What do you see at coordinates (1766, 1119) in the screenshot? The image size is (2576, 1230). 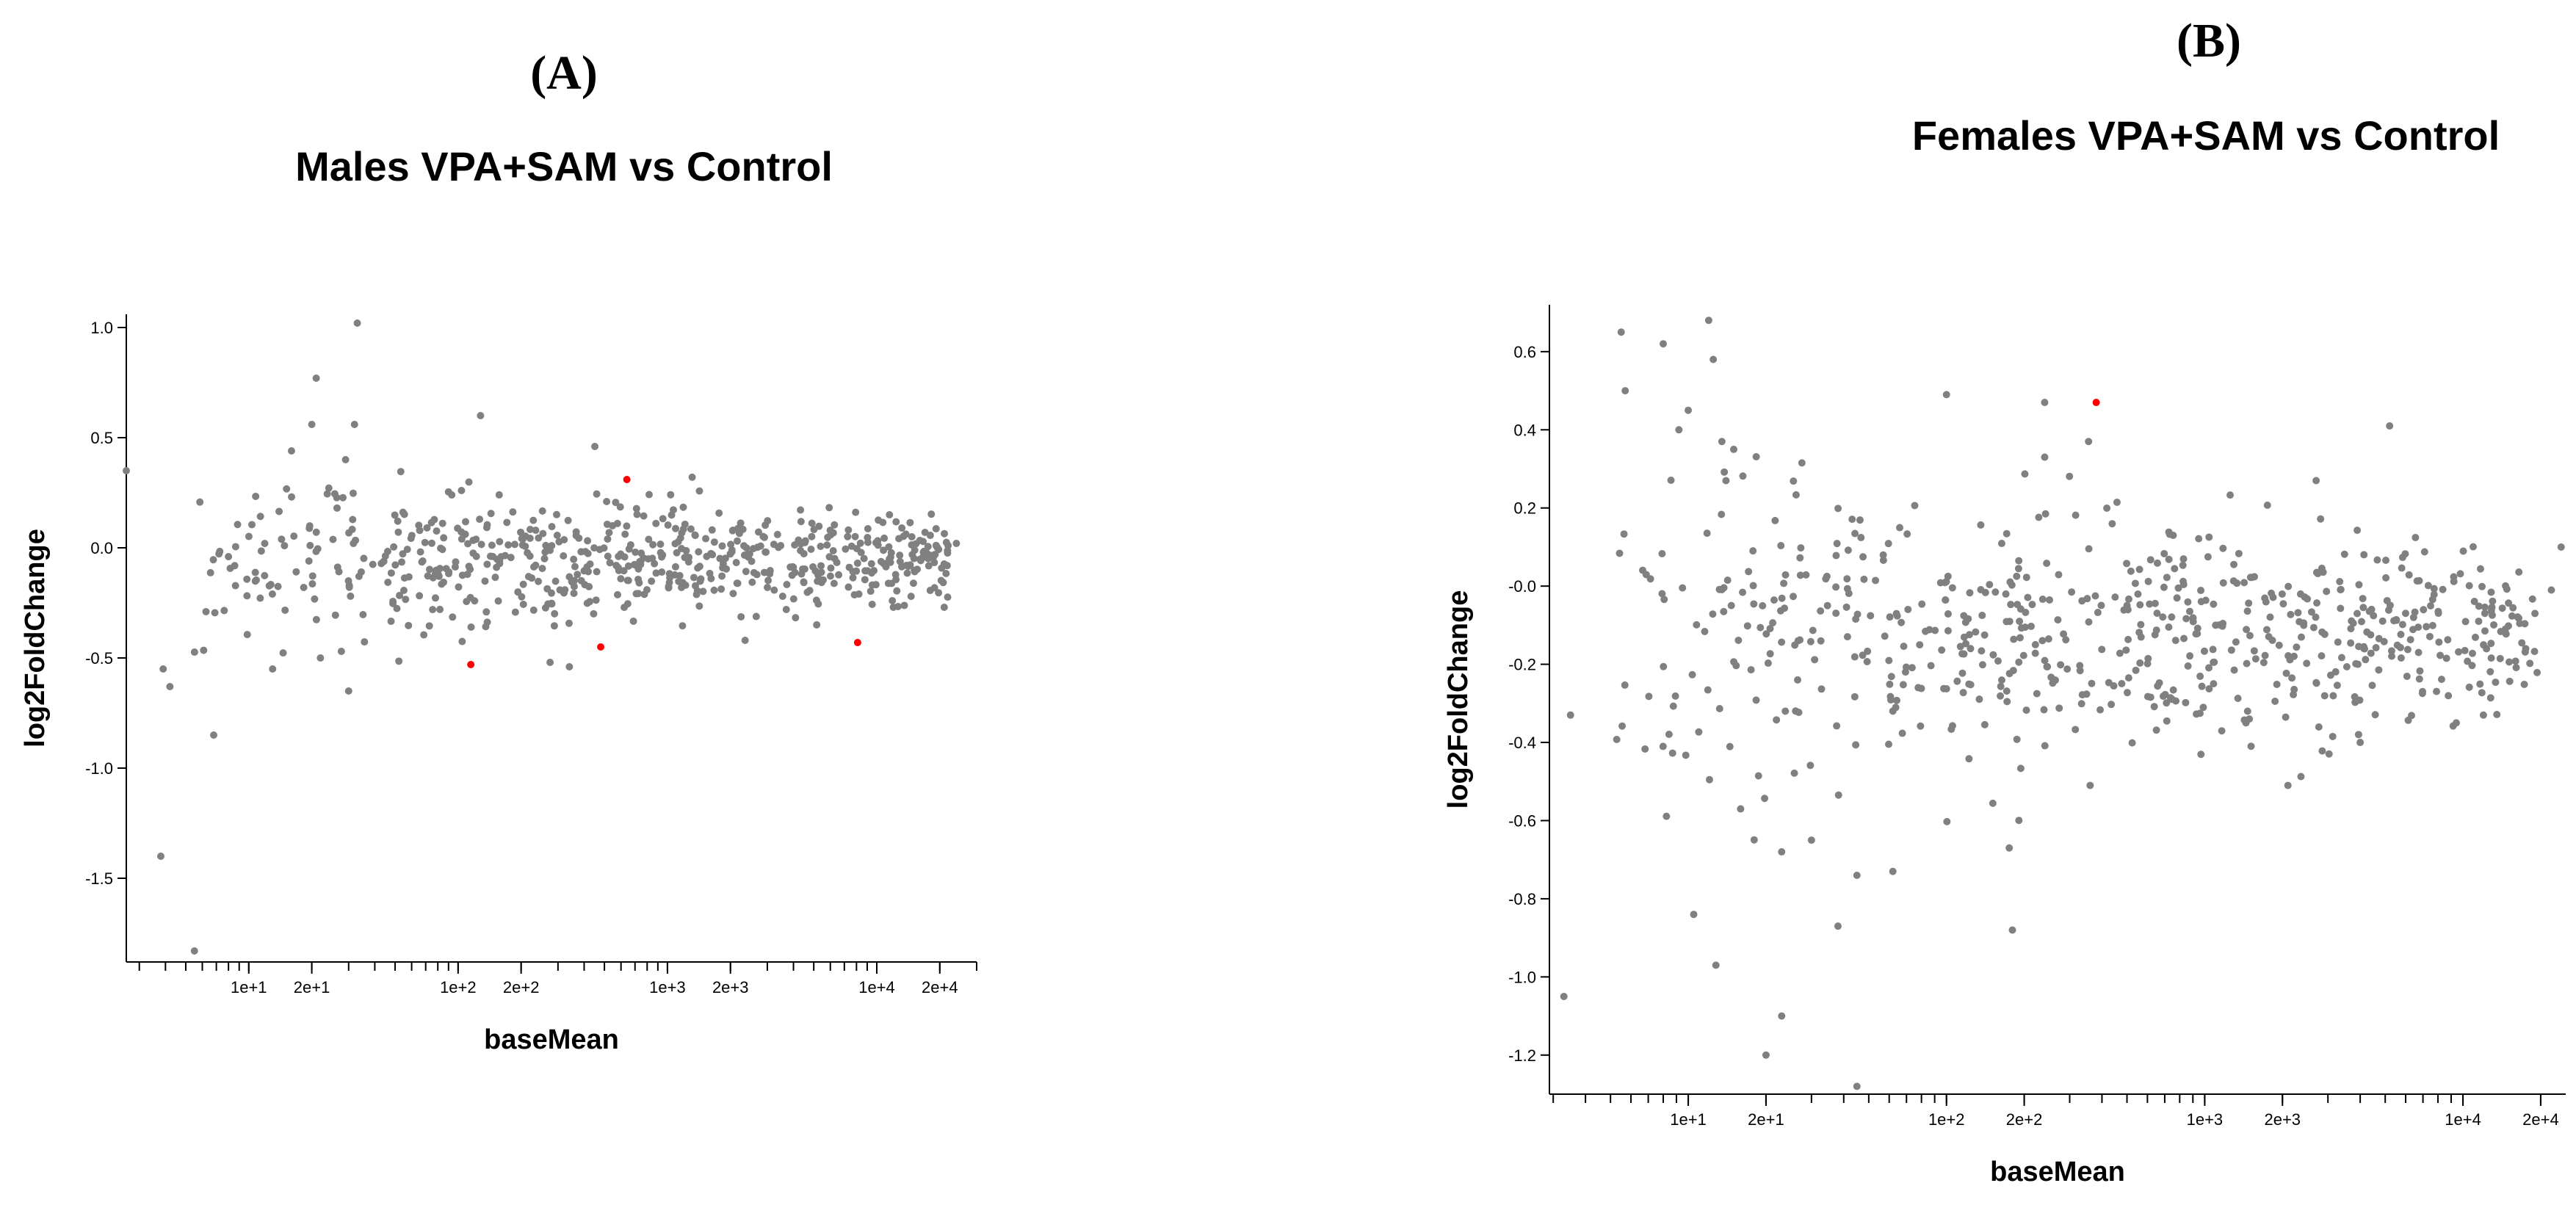 I see `x-tick-label: 2e+1` at bounding box center [1766, 1119].